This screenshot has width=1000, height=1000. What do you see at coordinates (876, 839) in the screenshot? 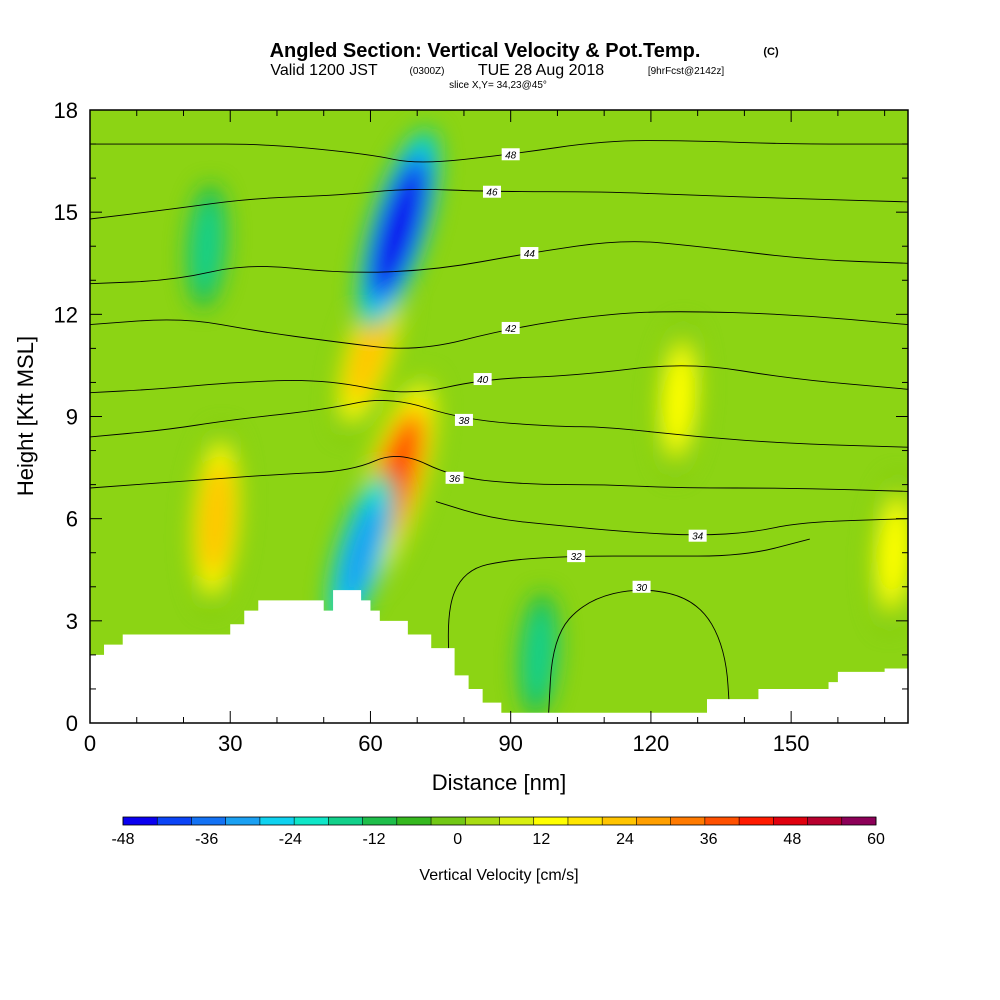
I see `colorbar-tick-label: 60` at bounding box center [876, 839].